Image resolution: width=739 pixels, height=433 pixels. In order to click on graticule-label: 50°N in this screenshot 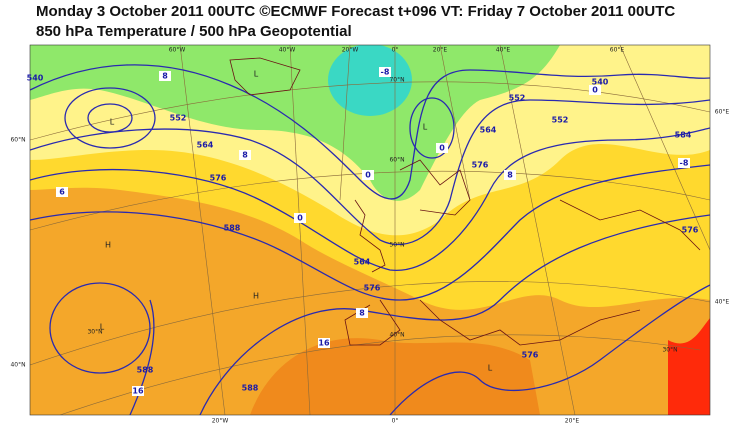, I will do `click(396, 245)`.